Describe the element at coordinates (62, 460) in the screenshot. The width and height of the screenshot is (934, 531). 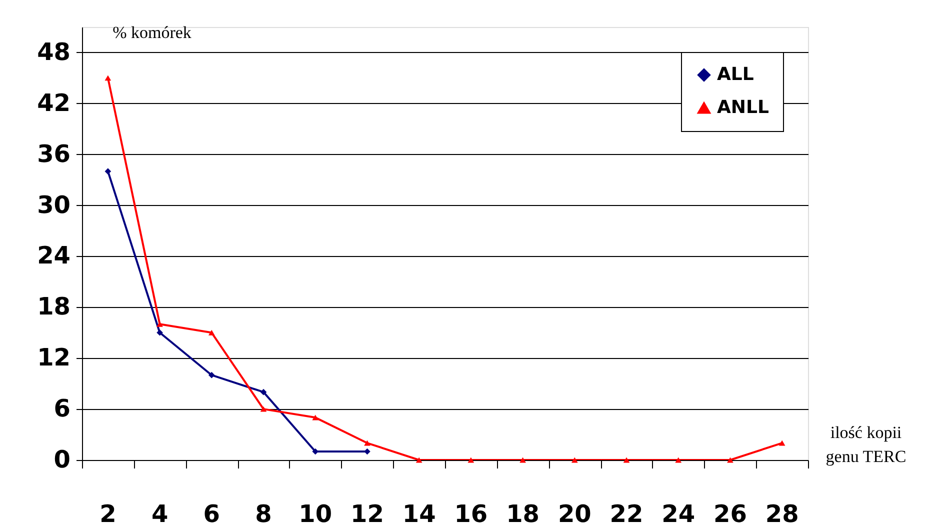
I see `y-tick-label: 0` at that location.